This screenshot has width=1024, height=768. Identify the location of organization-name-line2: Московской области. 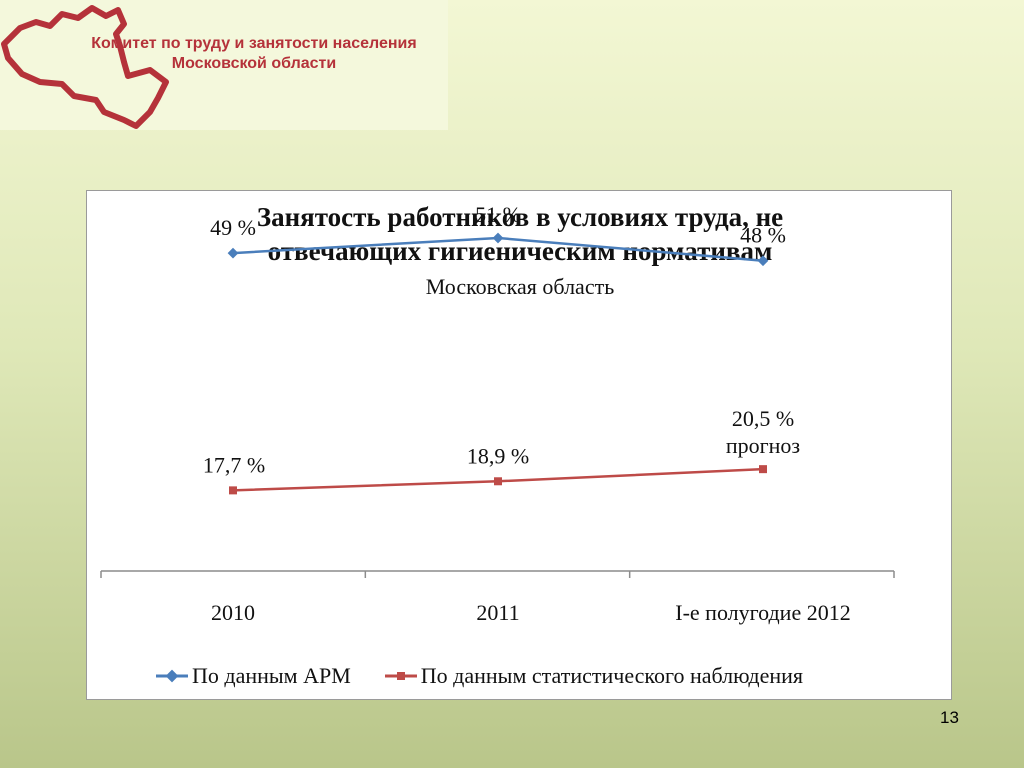
(254, 63).